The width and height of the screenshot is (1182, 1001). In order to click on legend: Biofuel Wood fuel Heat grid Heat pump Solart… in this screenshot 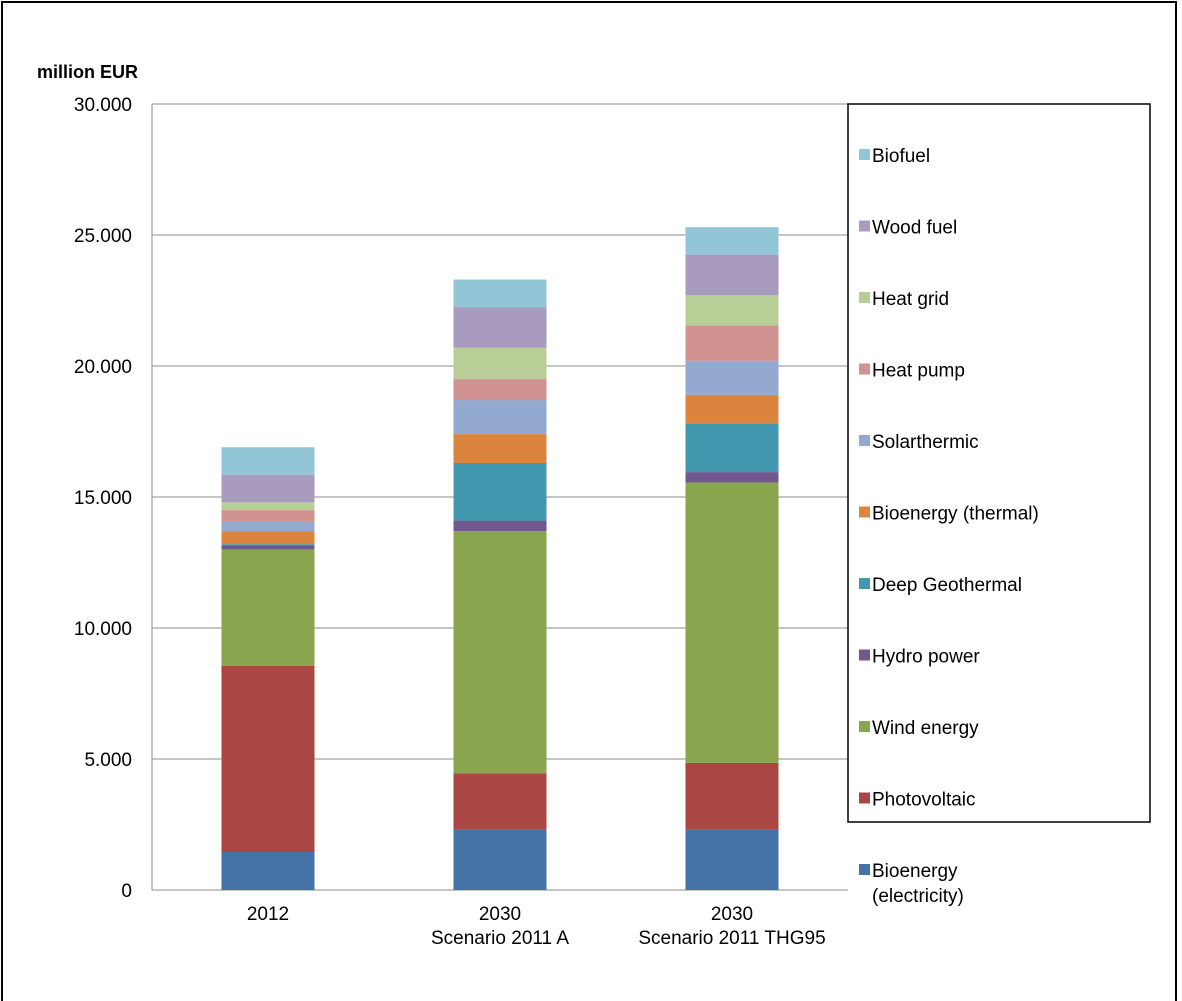, I will do `click(949, 526)`.